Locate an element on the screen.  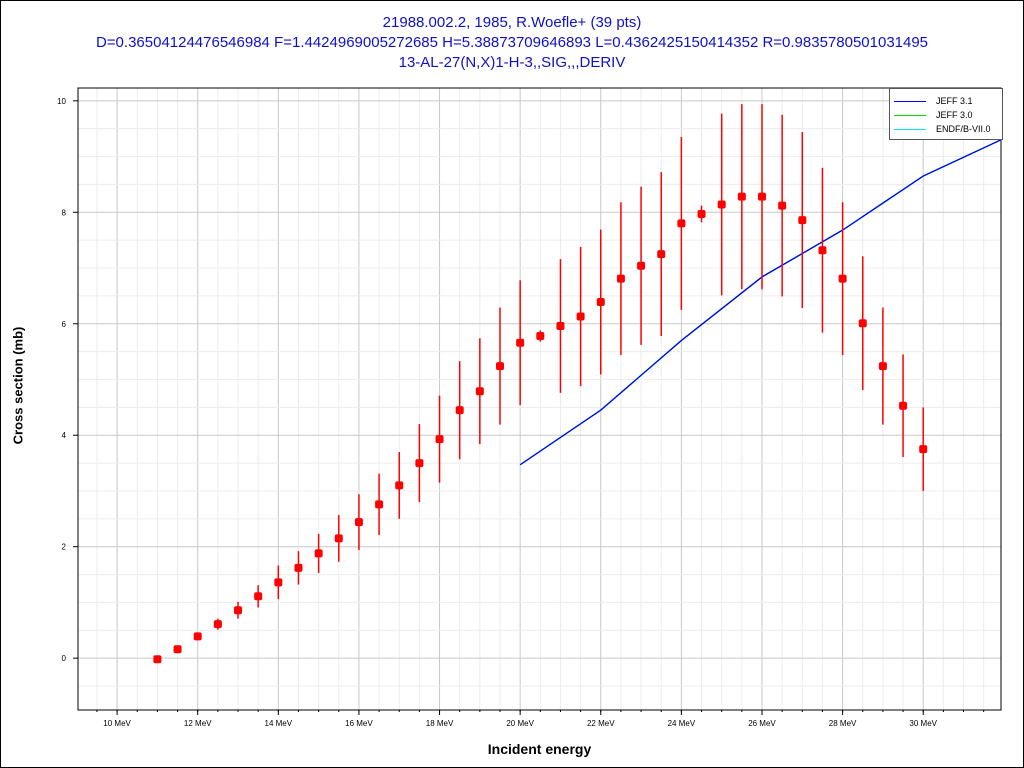
x-tick-label: 30 MeV is located at coordinates (923, 723).